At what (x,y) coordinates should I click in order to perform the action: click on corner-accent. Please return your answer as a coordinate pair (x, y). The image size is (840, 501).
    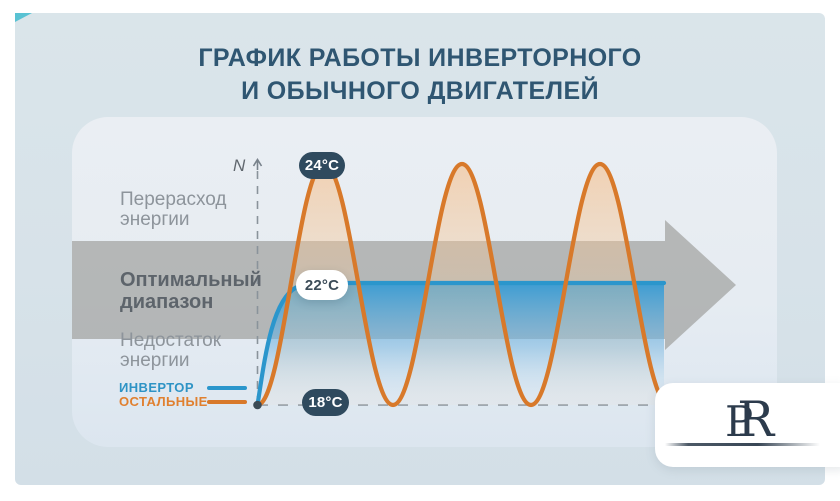
    Looking at the image, I should click on (23, 17).